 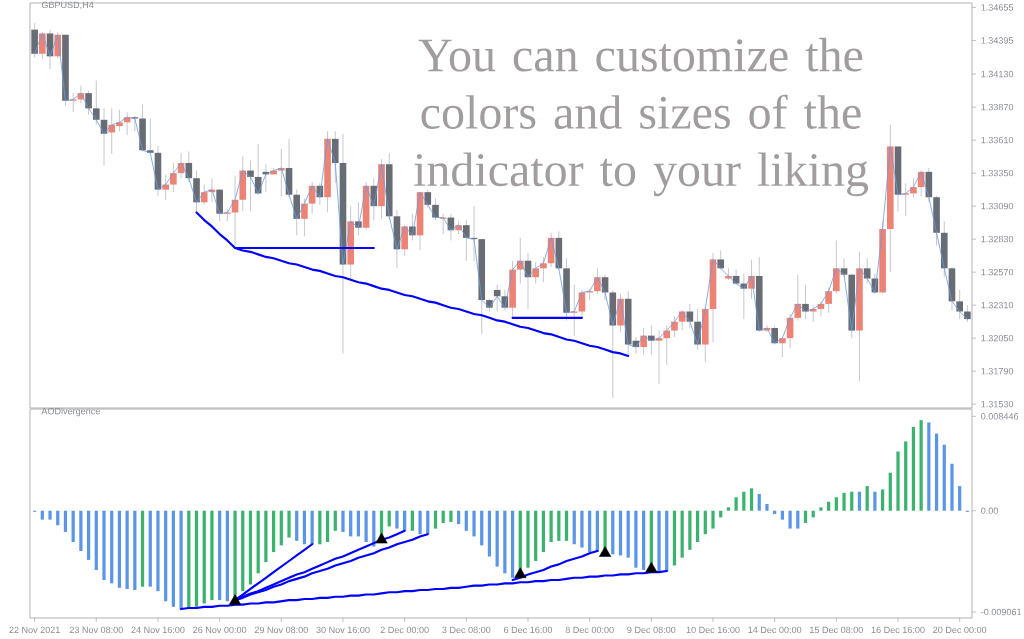 What do you see at coordinates (641, 117) in the screenshot?
I see `annotation: You can customize the colors and sizes of the indicator to your liking` at bounding box center [641, 117].